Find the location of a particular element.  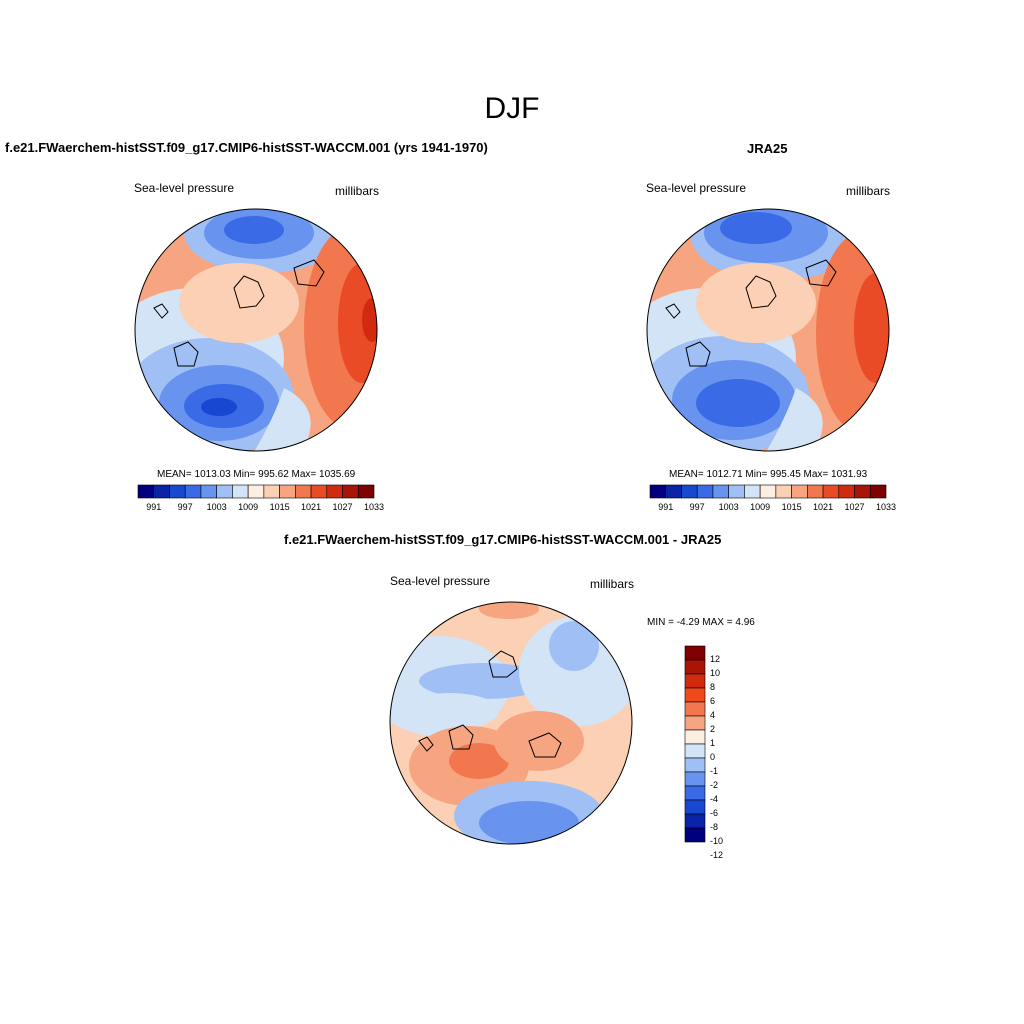

panel-3-colorbar is located at coordinates (695, 744).